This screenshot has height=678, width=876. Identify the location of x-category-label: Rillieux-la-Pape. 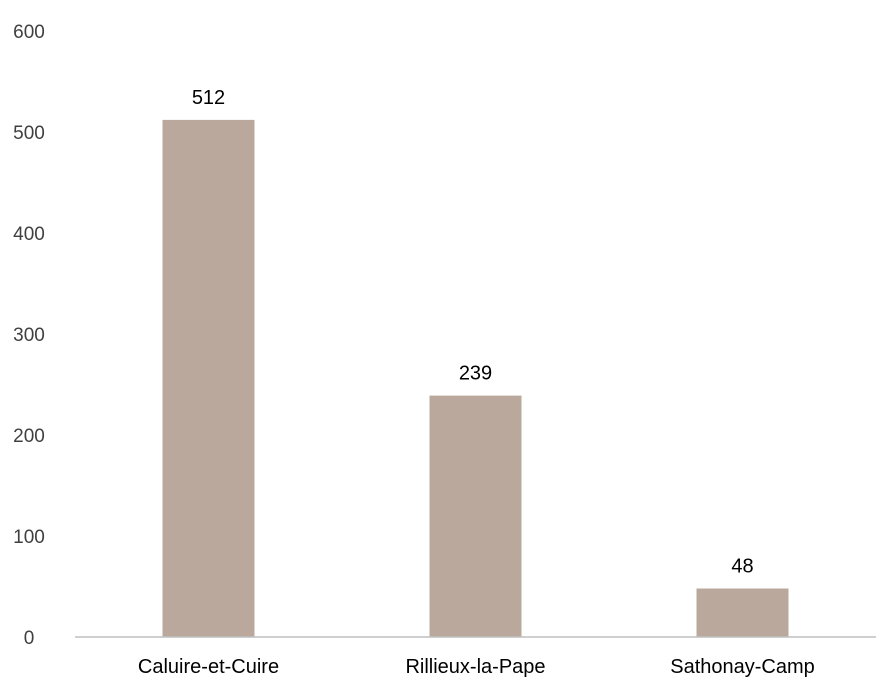
(475, 667).